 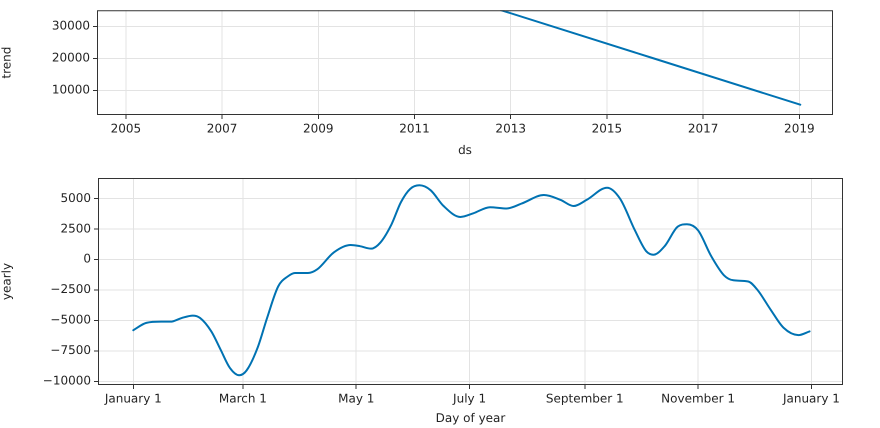 I want to click on y-tick-label: 10000, so click(x=71, y=89).